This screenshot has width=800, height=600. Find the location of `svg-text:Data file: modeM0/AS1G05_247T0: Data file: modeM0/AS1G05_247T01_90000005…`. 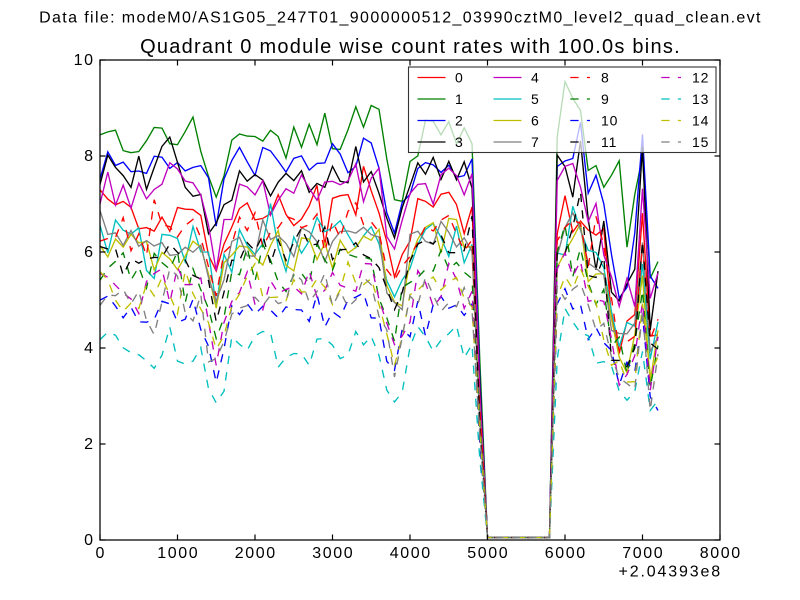

svg-text:Data file: modeM0/AS1G05_247T0: Data file: modeM0/AS1G05_247T01_90000005… is located at coordinates (400, 18).